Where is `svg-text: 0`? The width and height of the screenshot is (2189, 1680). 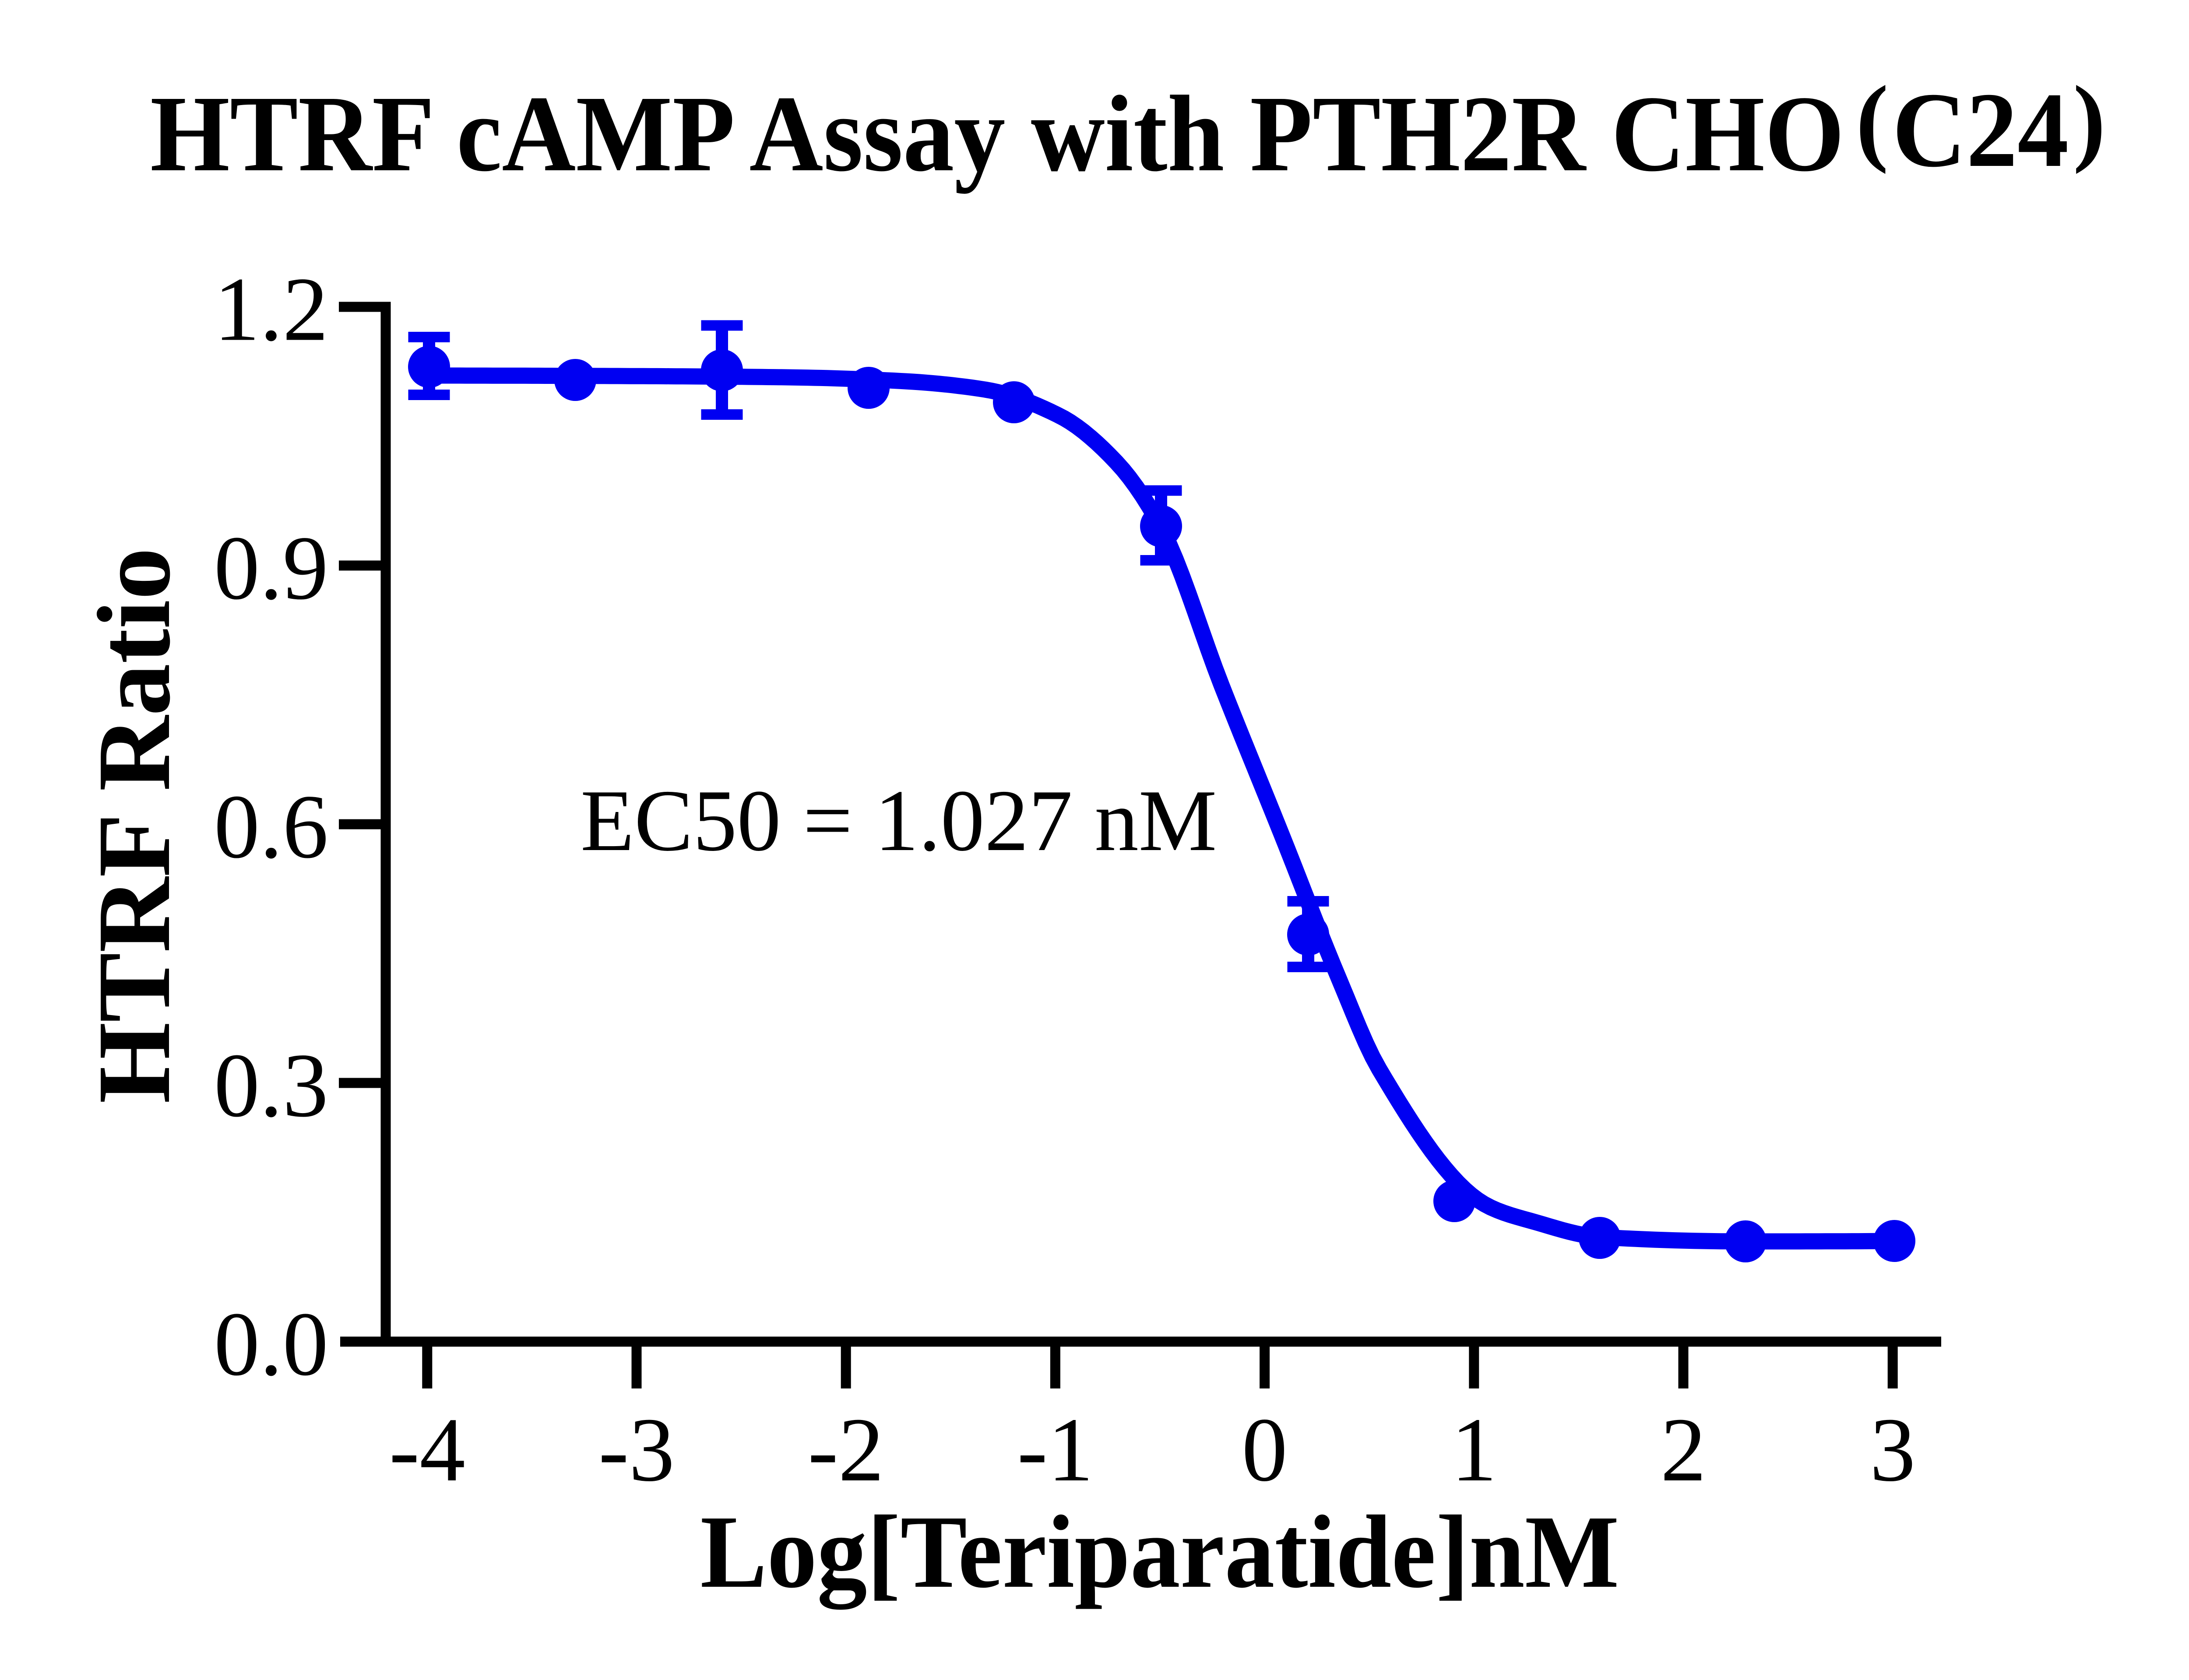
svg-text: 0 is located at coordinates (1265, 1450).